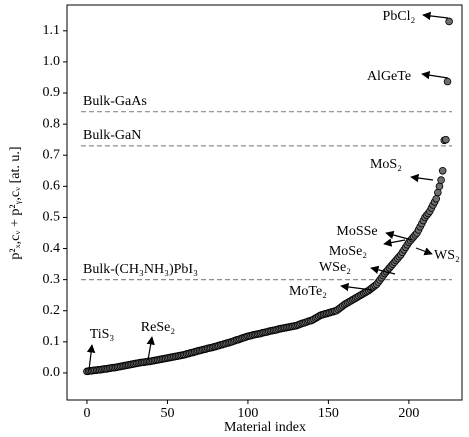 Image resolution: width=469 pixels, height=437 pixels. What do you see at coordinates (52, 154) in the screenshot?
I see `y-tick-label: 0.7` at bounding box center [52, 154].